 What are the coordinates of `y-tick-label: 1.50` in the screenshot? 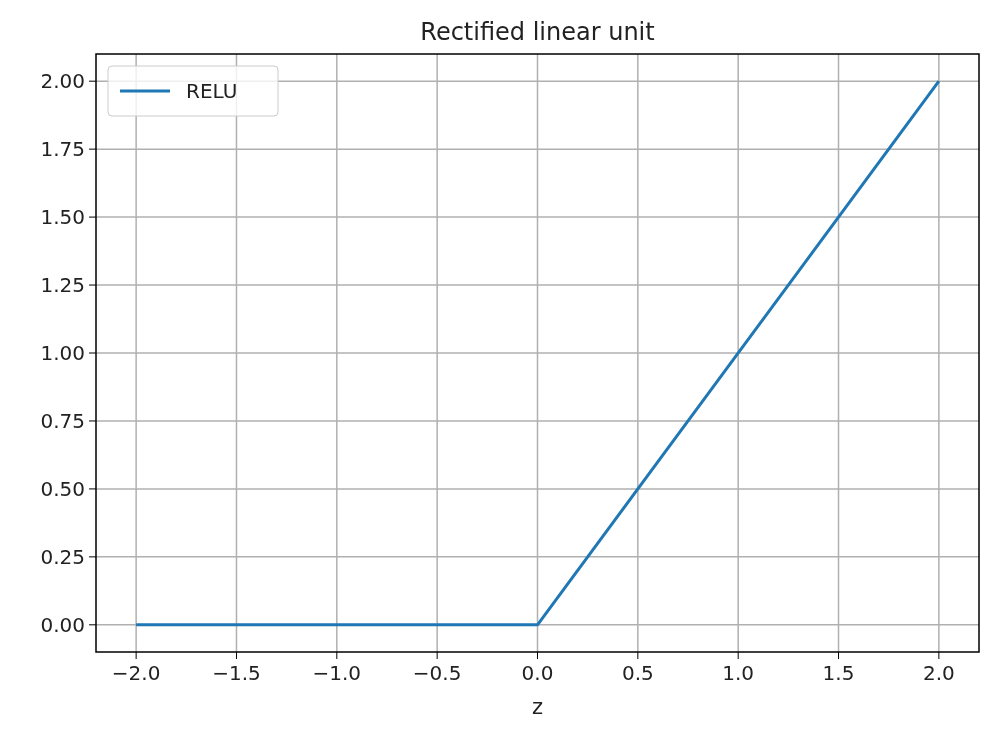 It's located at (62, 217).